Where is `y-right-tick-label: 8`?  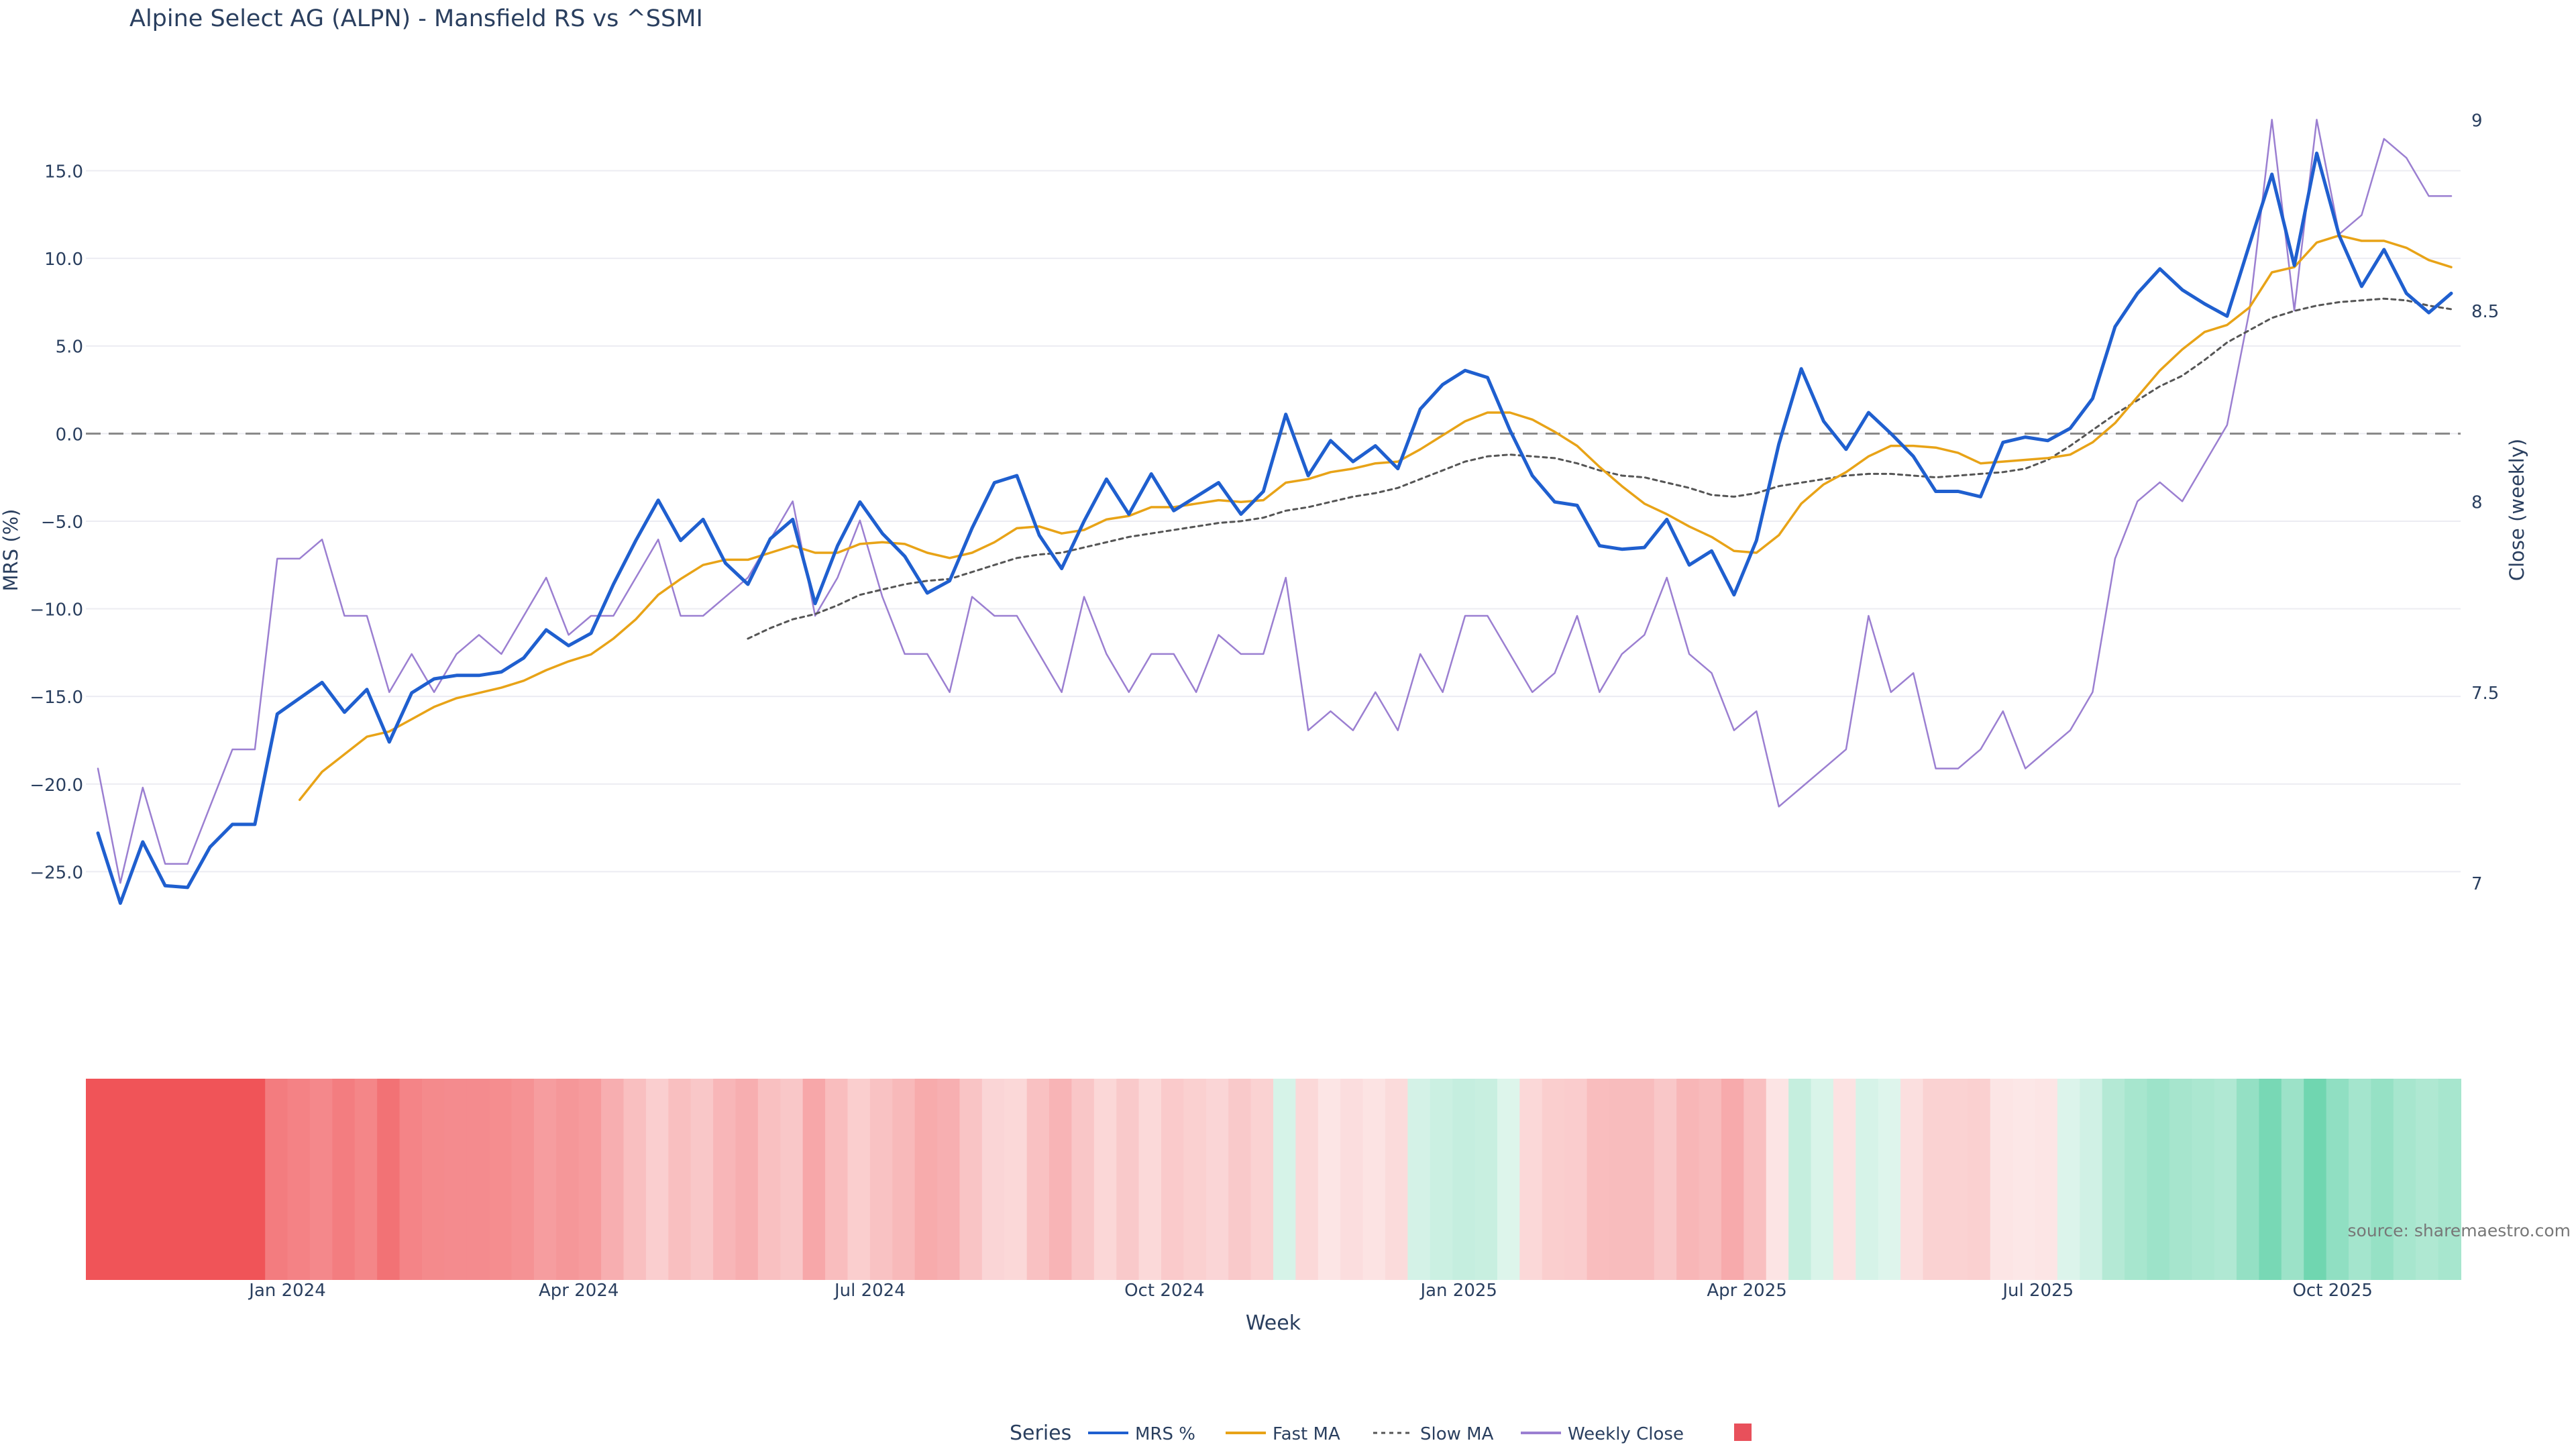
y-right-tick-label: 8 is located at coordinates (2477, 502).